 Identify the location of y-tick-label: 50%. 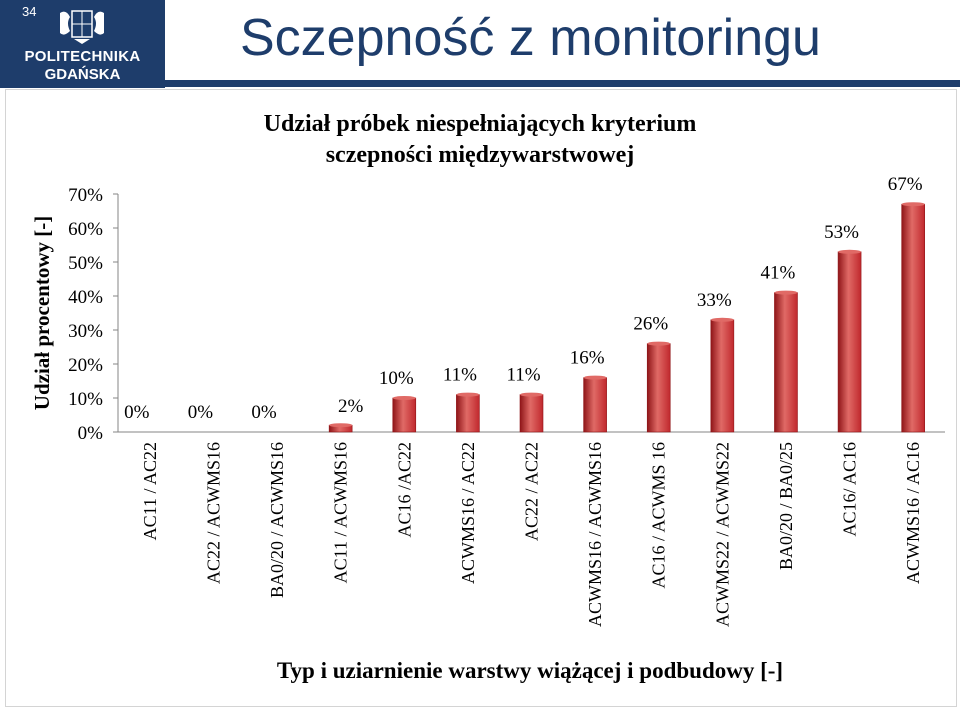
(85, 263).